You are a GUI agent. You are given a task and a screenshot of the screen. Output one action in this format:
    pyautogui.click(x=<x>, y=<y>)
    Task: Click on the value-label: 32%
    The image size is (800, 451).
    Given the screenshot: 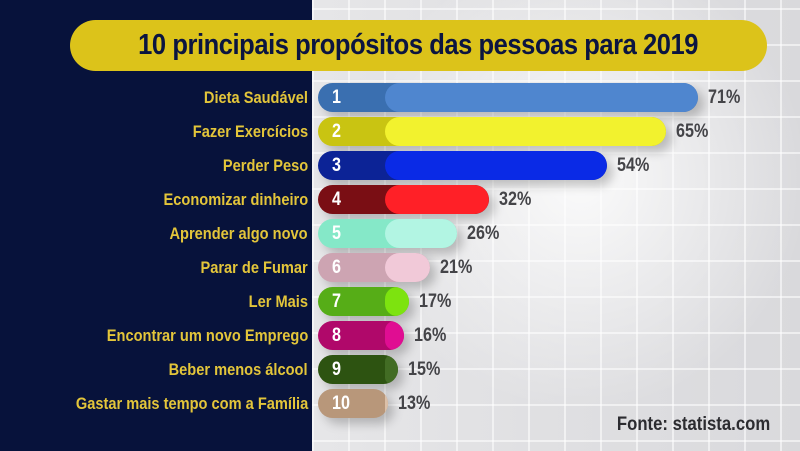 What is the action you would take?
    pyautogui.click(x=515, y=199)
    